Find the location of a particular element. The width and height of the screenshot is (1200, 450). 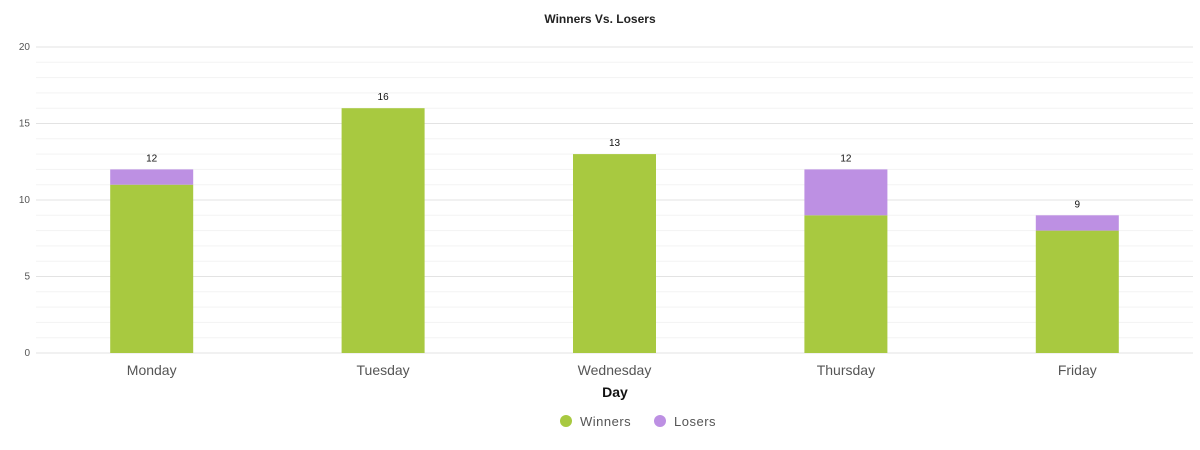

bar-losers-thursday is located at coordinates (846, 192).